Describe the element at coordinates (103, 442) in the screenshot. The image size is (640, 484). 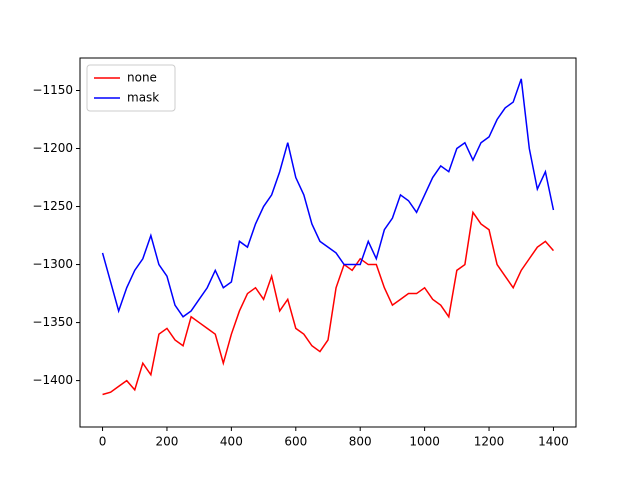
I see `x-tick-label: 0` at that location.